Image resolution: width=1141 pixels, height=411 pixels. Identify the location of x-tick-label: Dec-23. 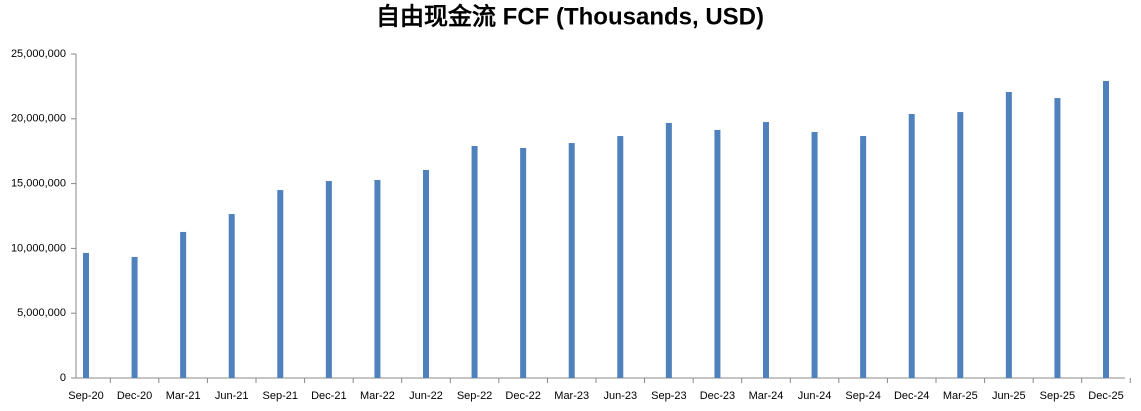
(717, 396).